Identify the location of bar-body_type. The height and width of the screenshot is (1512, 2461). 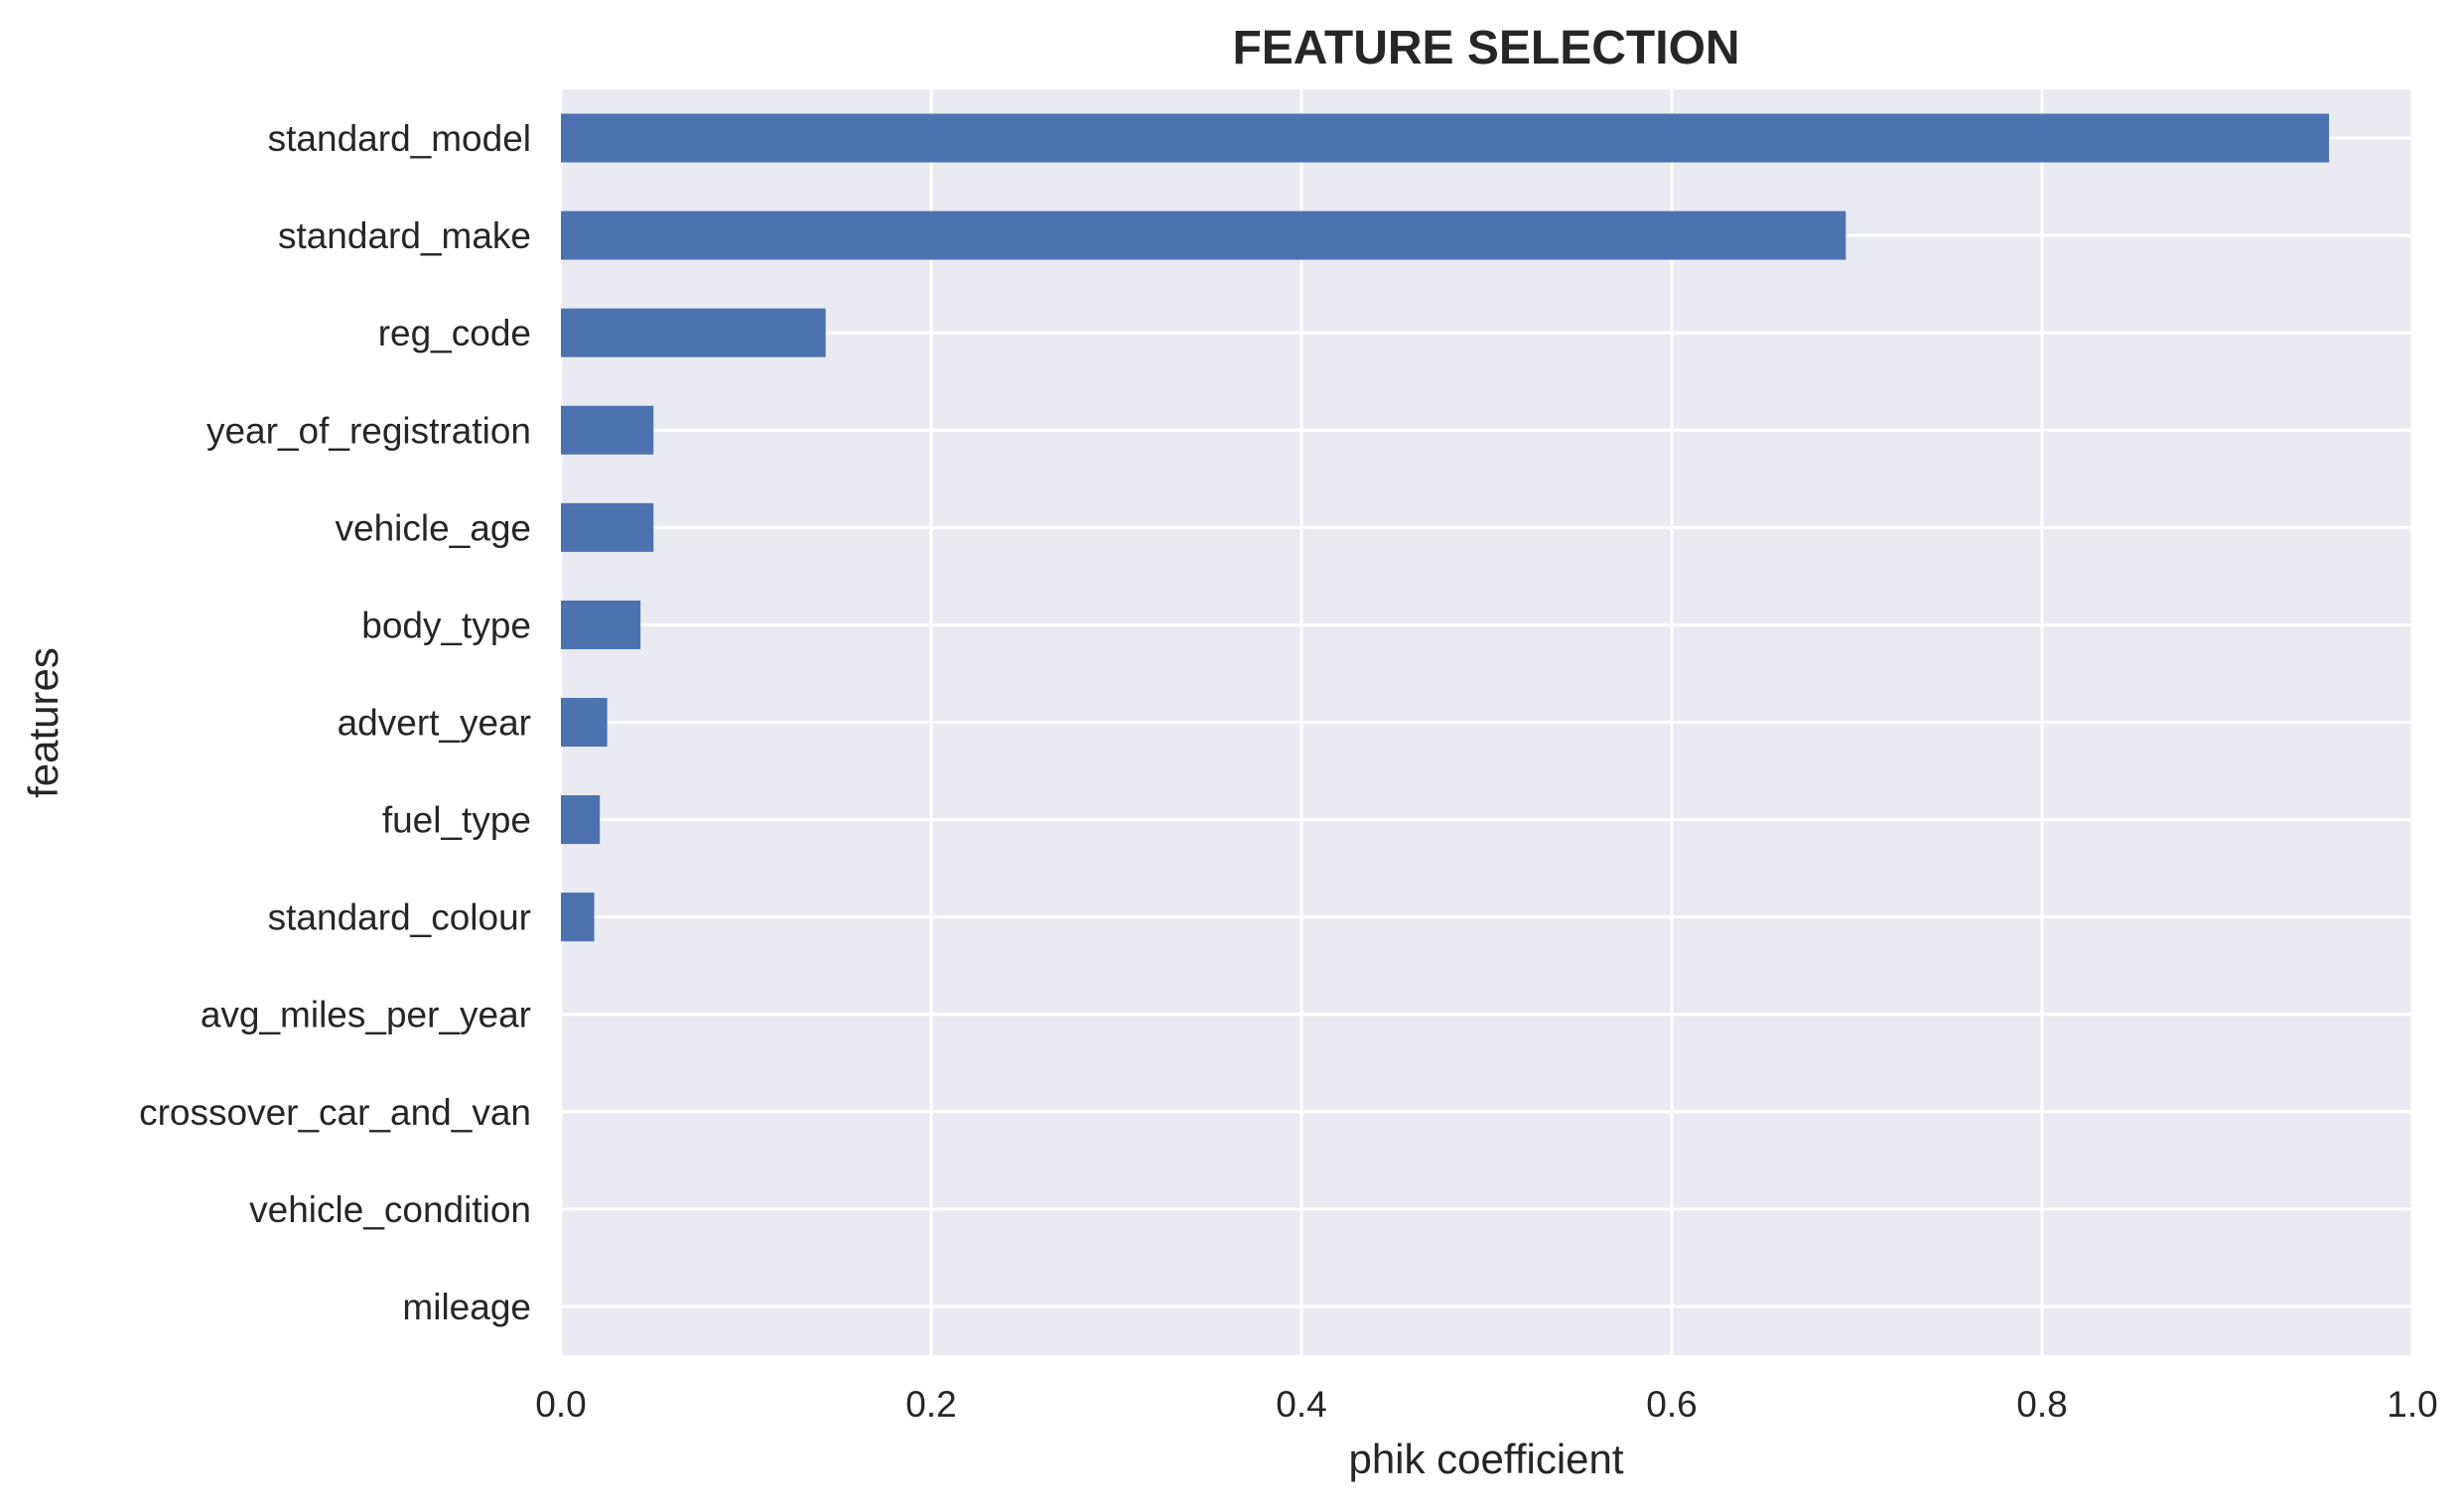
(601, 624).